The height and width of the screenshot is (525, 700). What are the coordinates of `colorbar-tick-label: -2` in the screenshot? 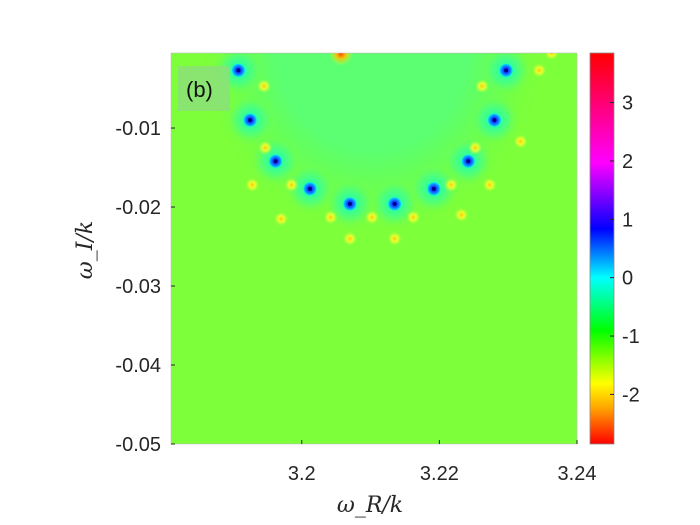 It's located at (631, 395).